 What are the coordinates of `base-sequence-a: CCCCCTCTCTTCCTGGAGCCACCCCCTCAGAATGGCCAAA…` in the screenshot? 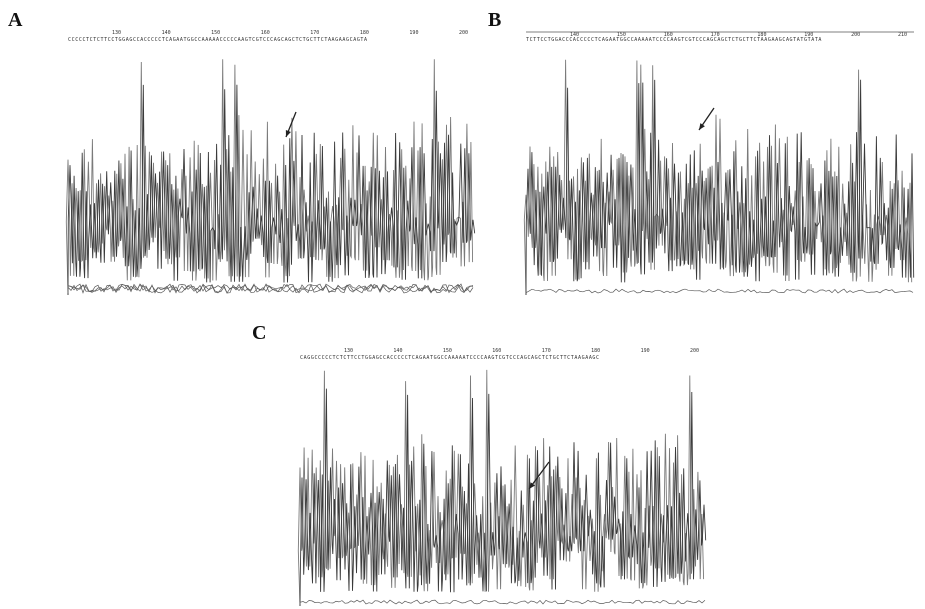 It's located at (218, 40).